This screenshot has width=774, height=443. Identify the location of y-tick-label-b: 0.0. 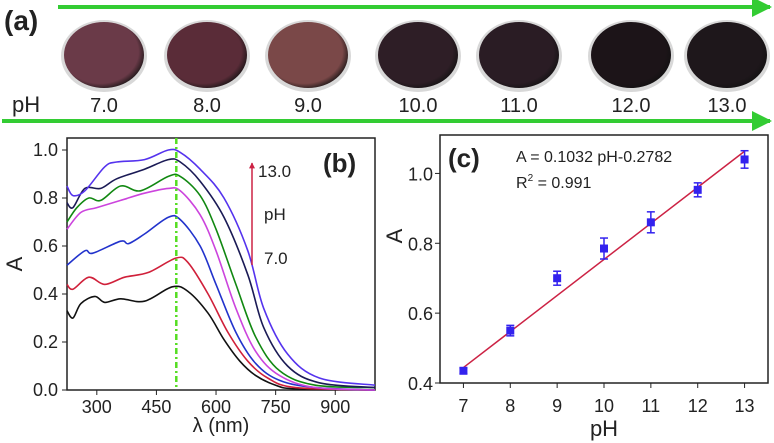
(45, 390).